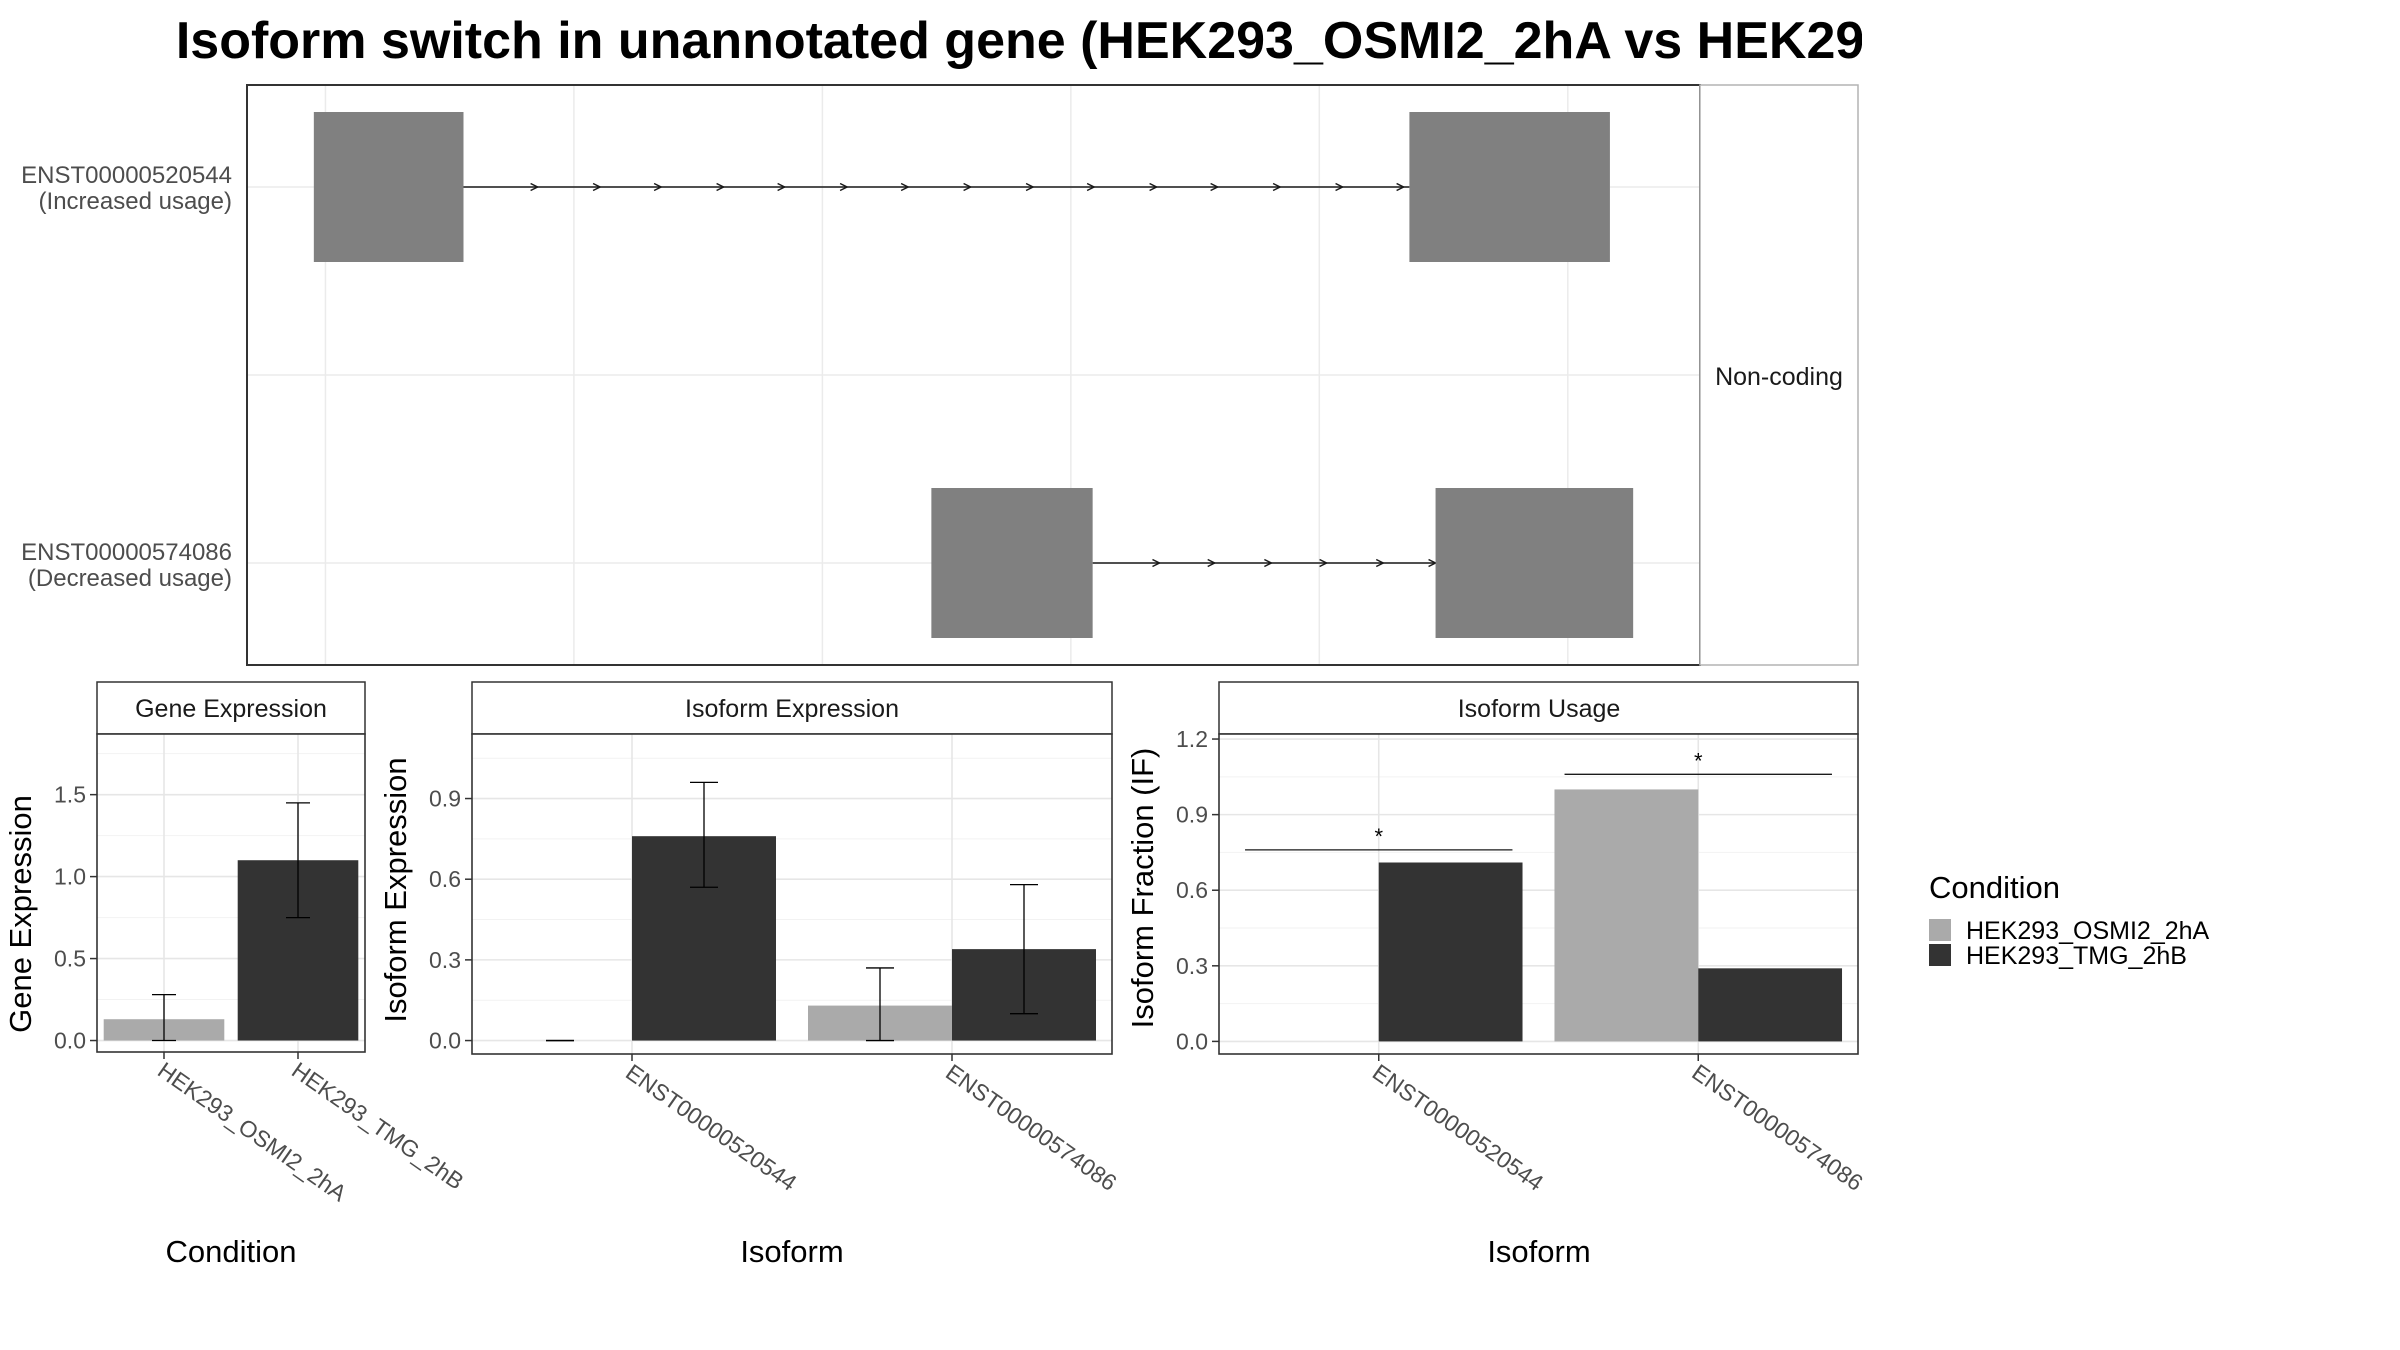  I want to click on isoform-label-1-usage: (Increased usage), so click(135, 201).